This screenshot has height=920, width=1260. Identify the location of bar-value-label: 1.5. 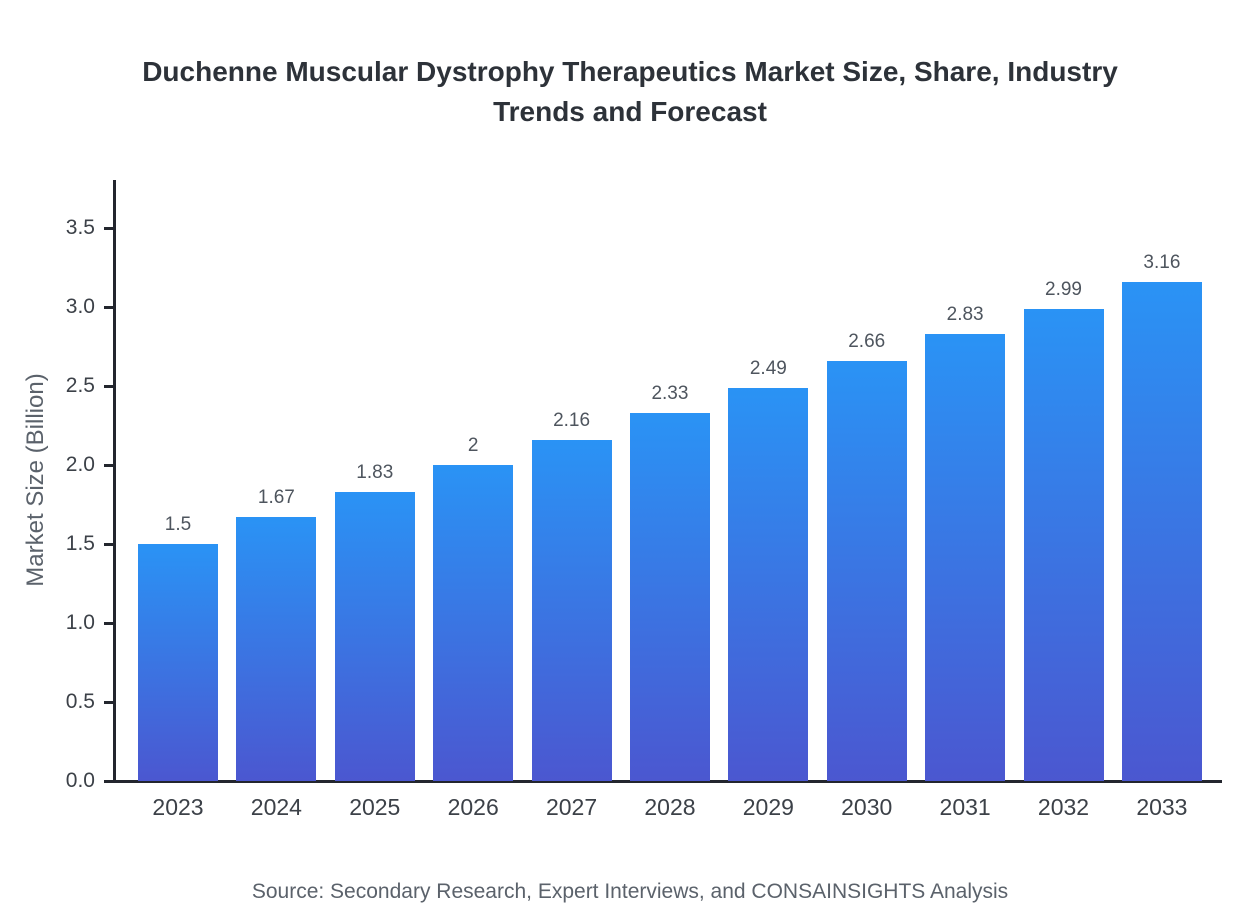
(178, 524).